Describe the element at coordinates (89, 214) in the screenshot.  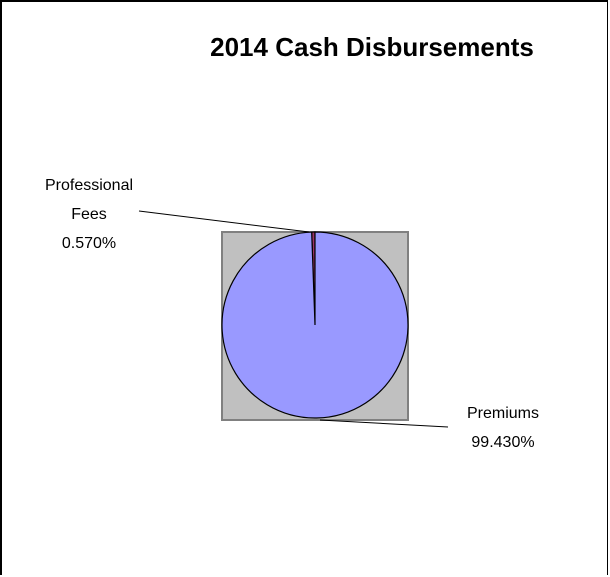
I see `slice-label-professional-fees-line2: Fees` at that location.